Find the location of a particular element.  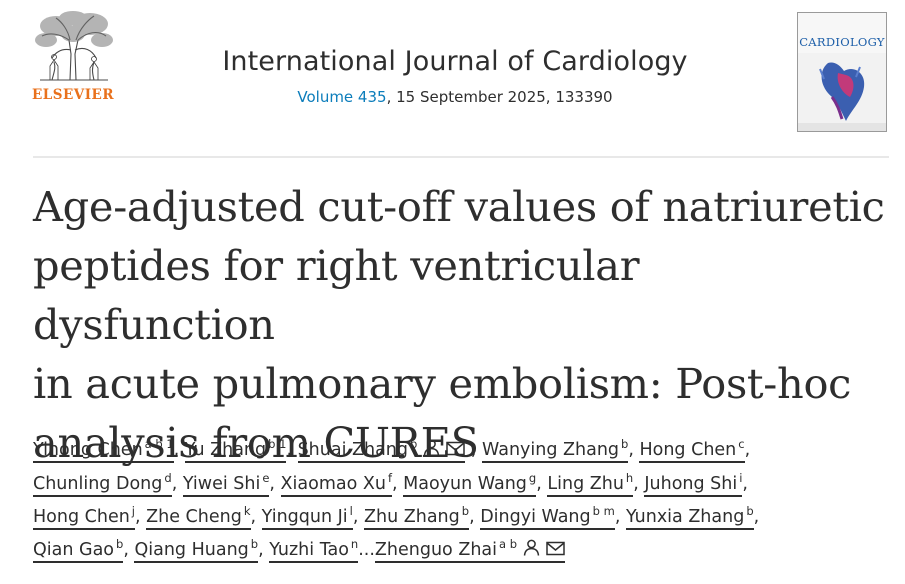

author-link: Zhenguo Zhai a b is located at coordinates (470, 550).